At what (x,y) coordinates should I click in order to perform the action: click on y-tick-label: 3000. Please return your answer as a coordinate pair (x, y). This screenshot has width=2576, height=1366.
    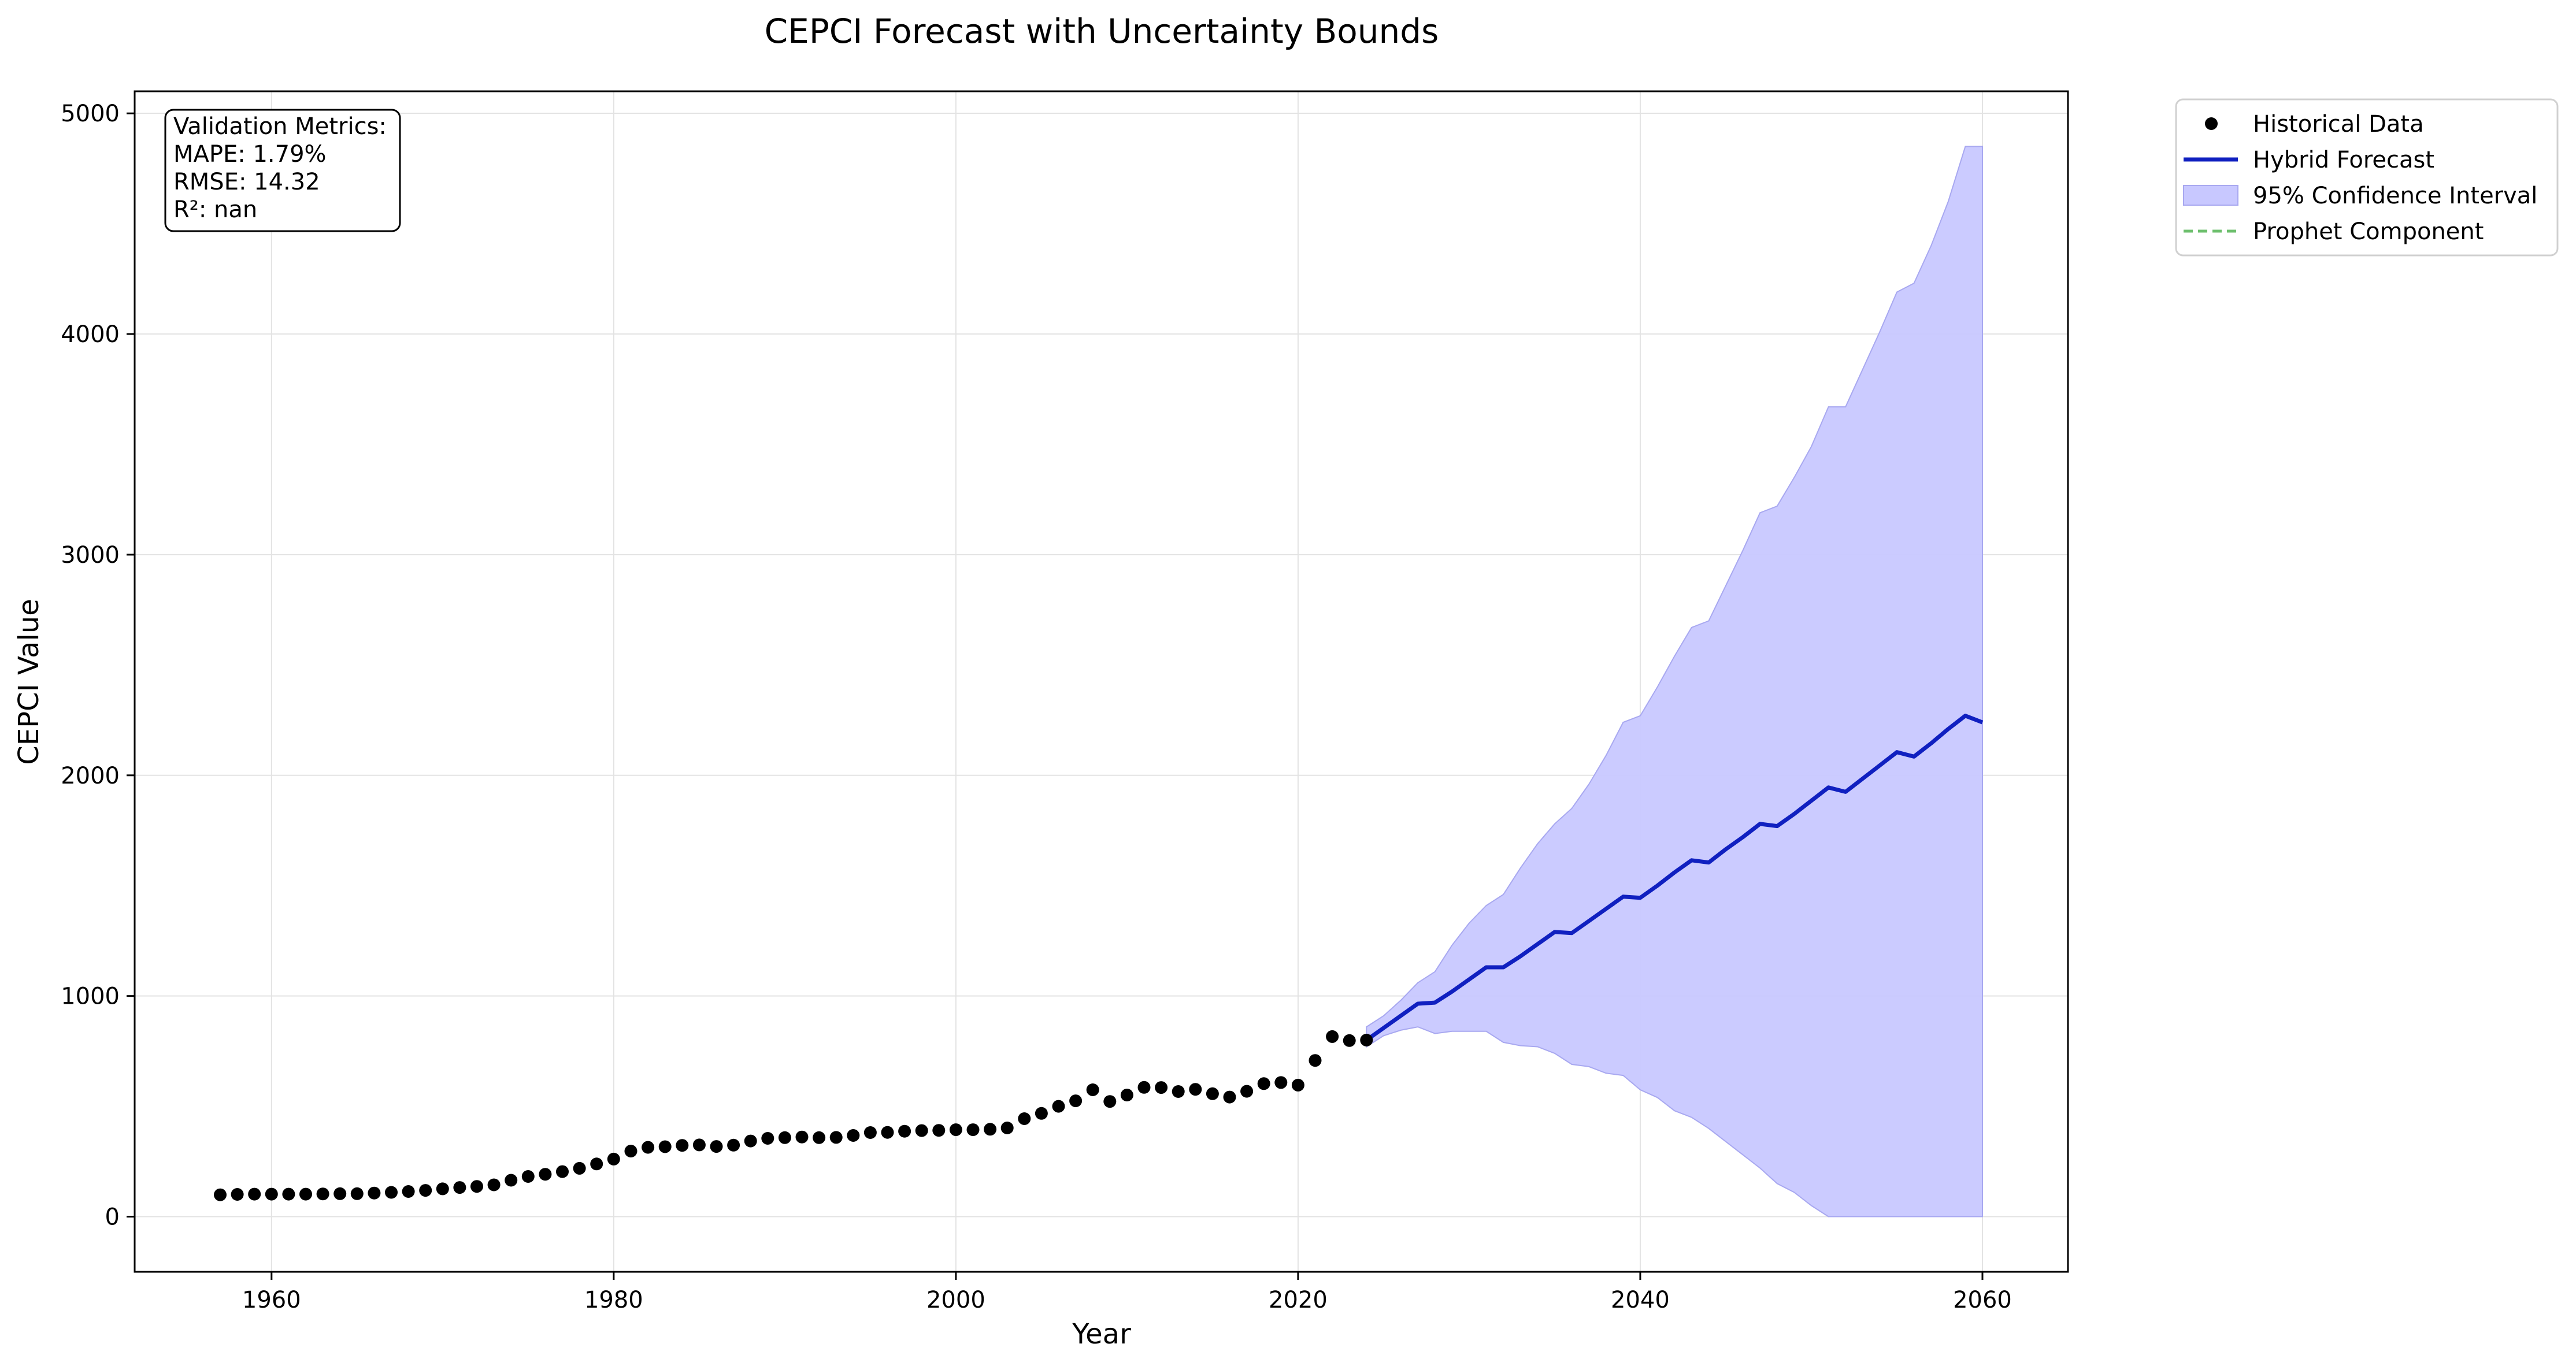
    Looking at the image, I should click on (90, 555).